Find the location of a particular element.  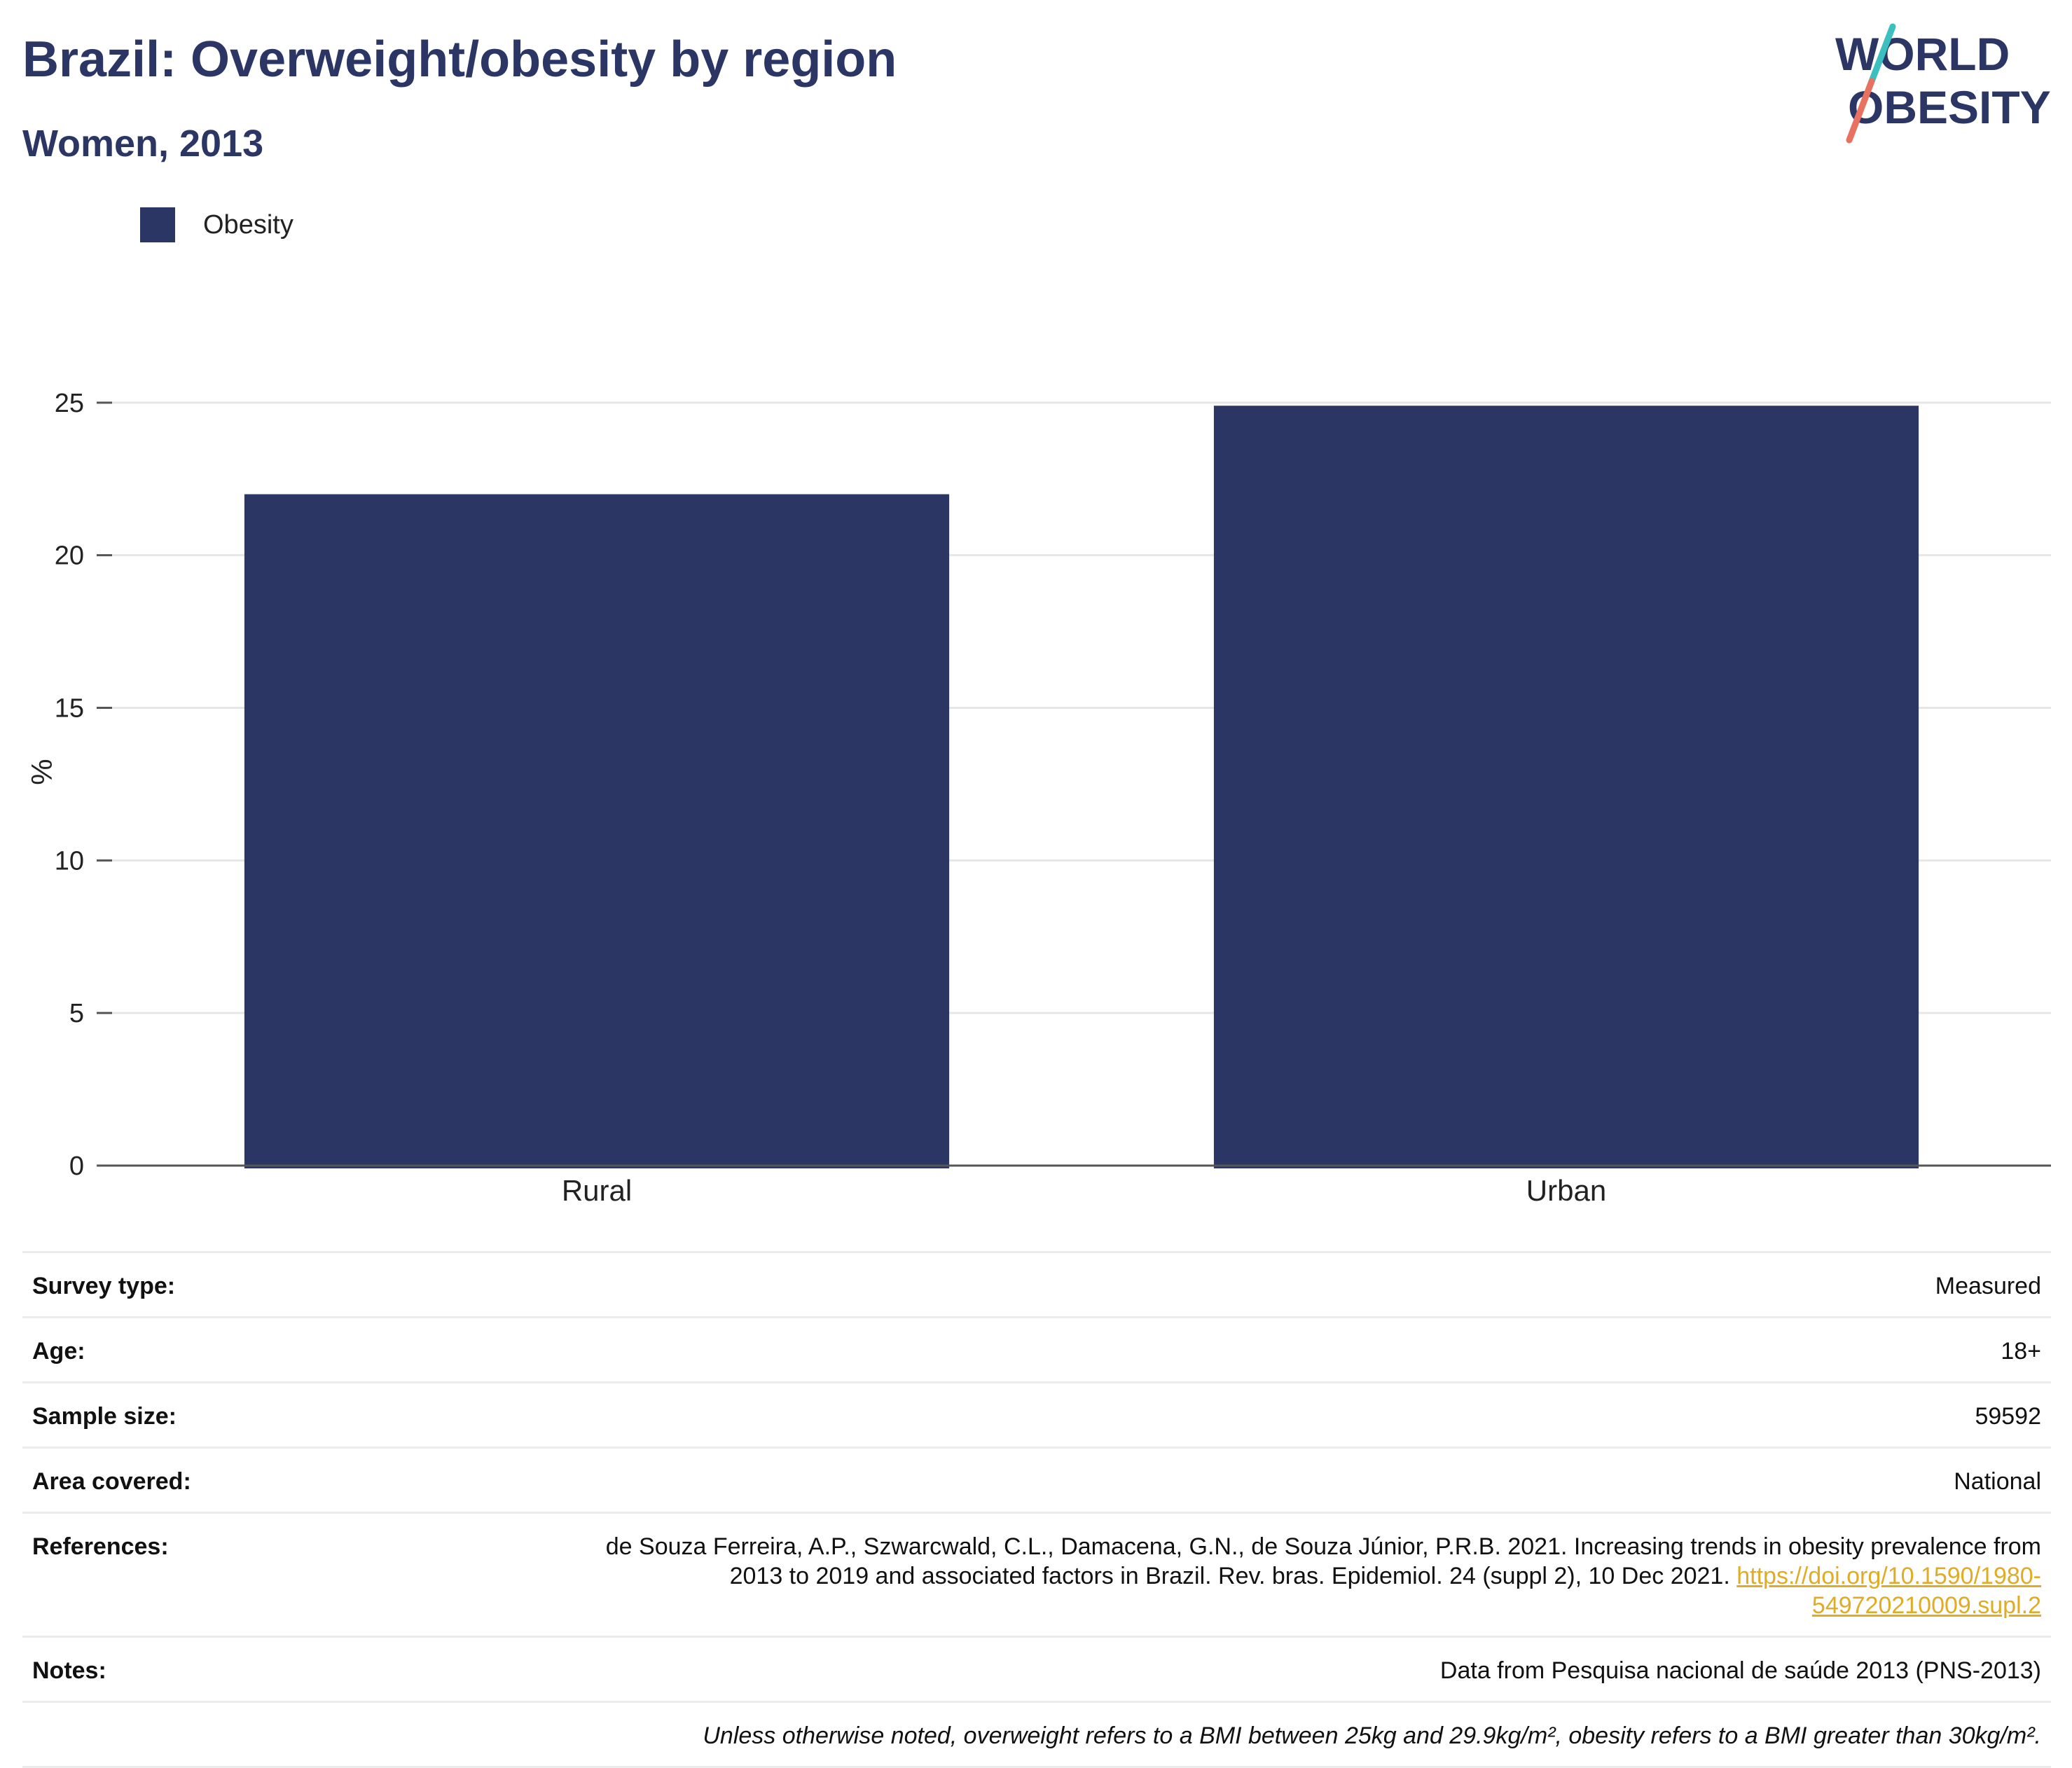

y-tick-label: 5 is located at coordinates (76, 1013).